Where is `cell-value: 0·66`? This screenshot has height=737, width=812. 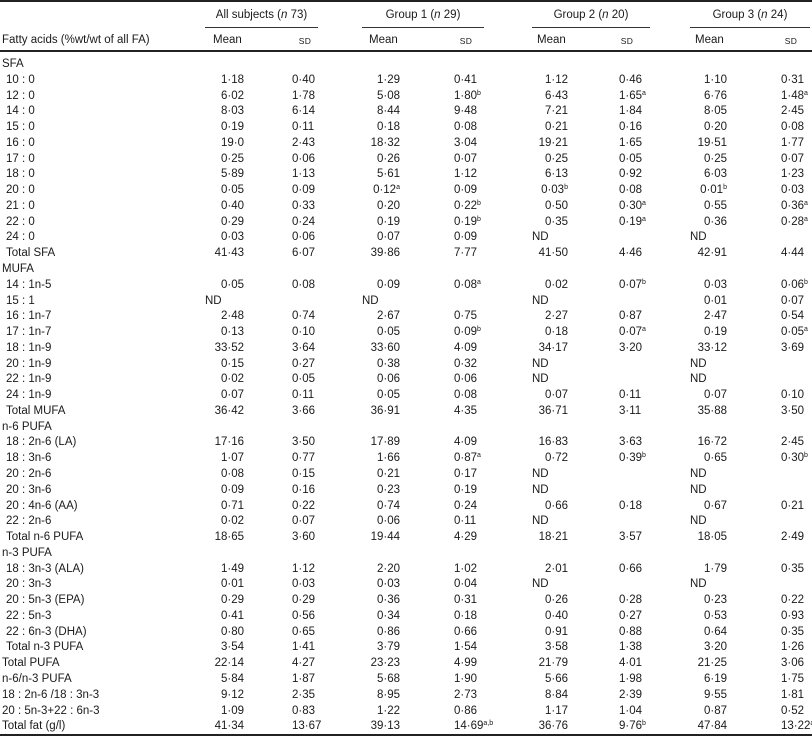 cell-value: 0·66 is located at coordinates (631, 568).